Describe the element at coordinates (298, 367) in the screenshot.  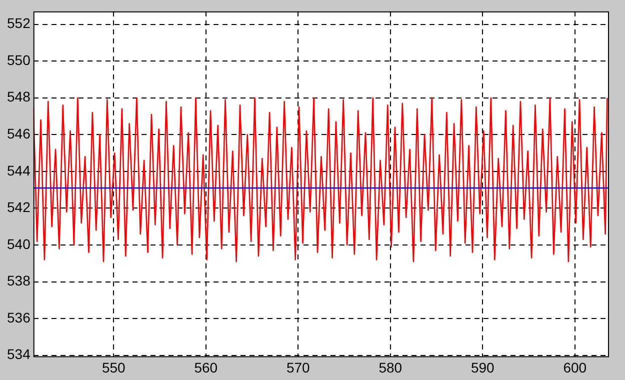
I see `x-tick-label: 570` at that location.